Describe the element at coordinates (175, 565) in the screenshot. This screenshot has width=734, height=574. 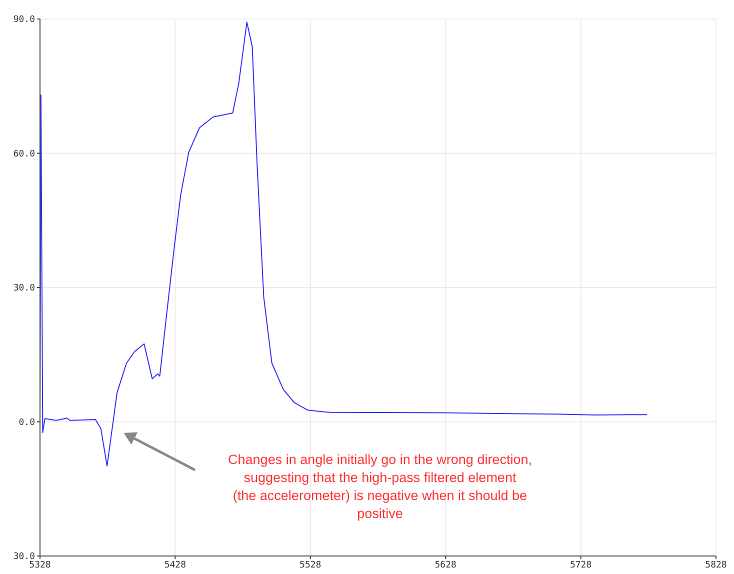
I see `x-tick-label: 5428` at that location.